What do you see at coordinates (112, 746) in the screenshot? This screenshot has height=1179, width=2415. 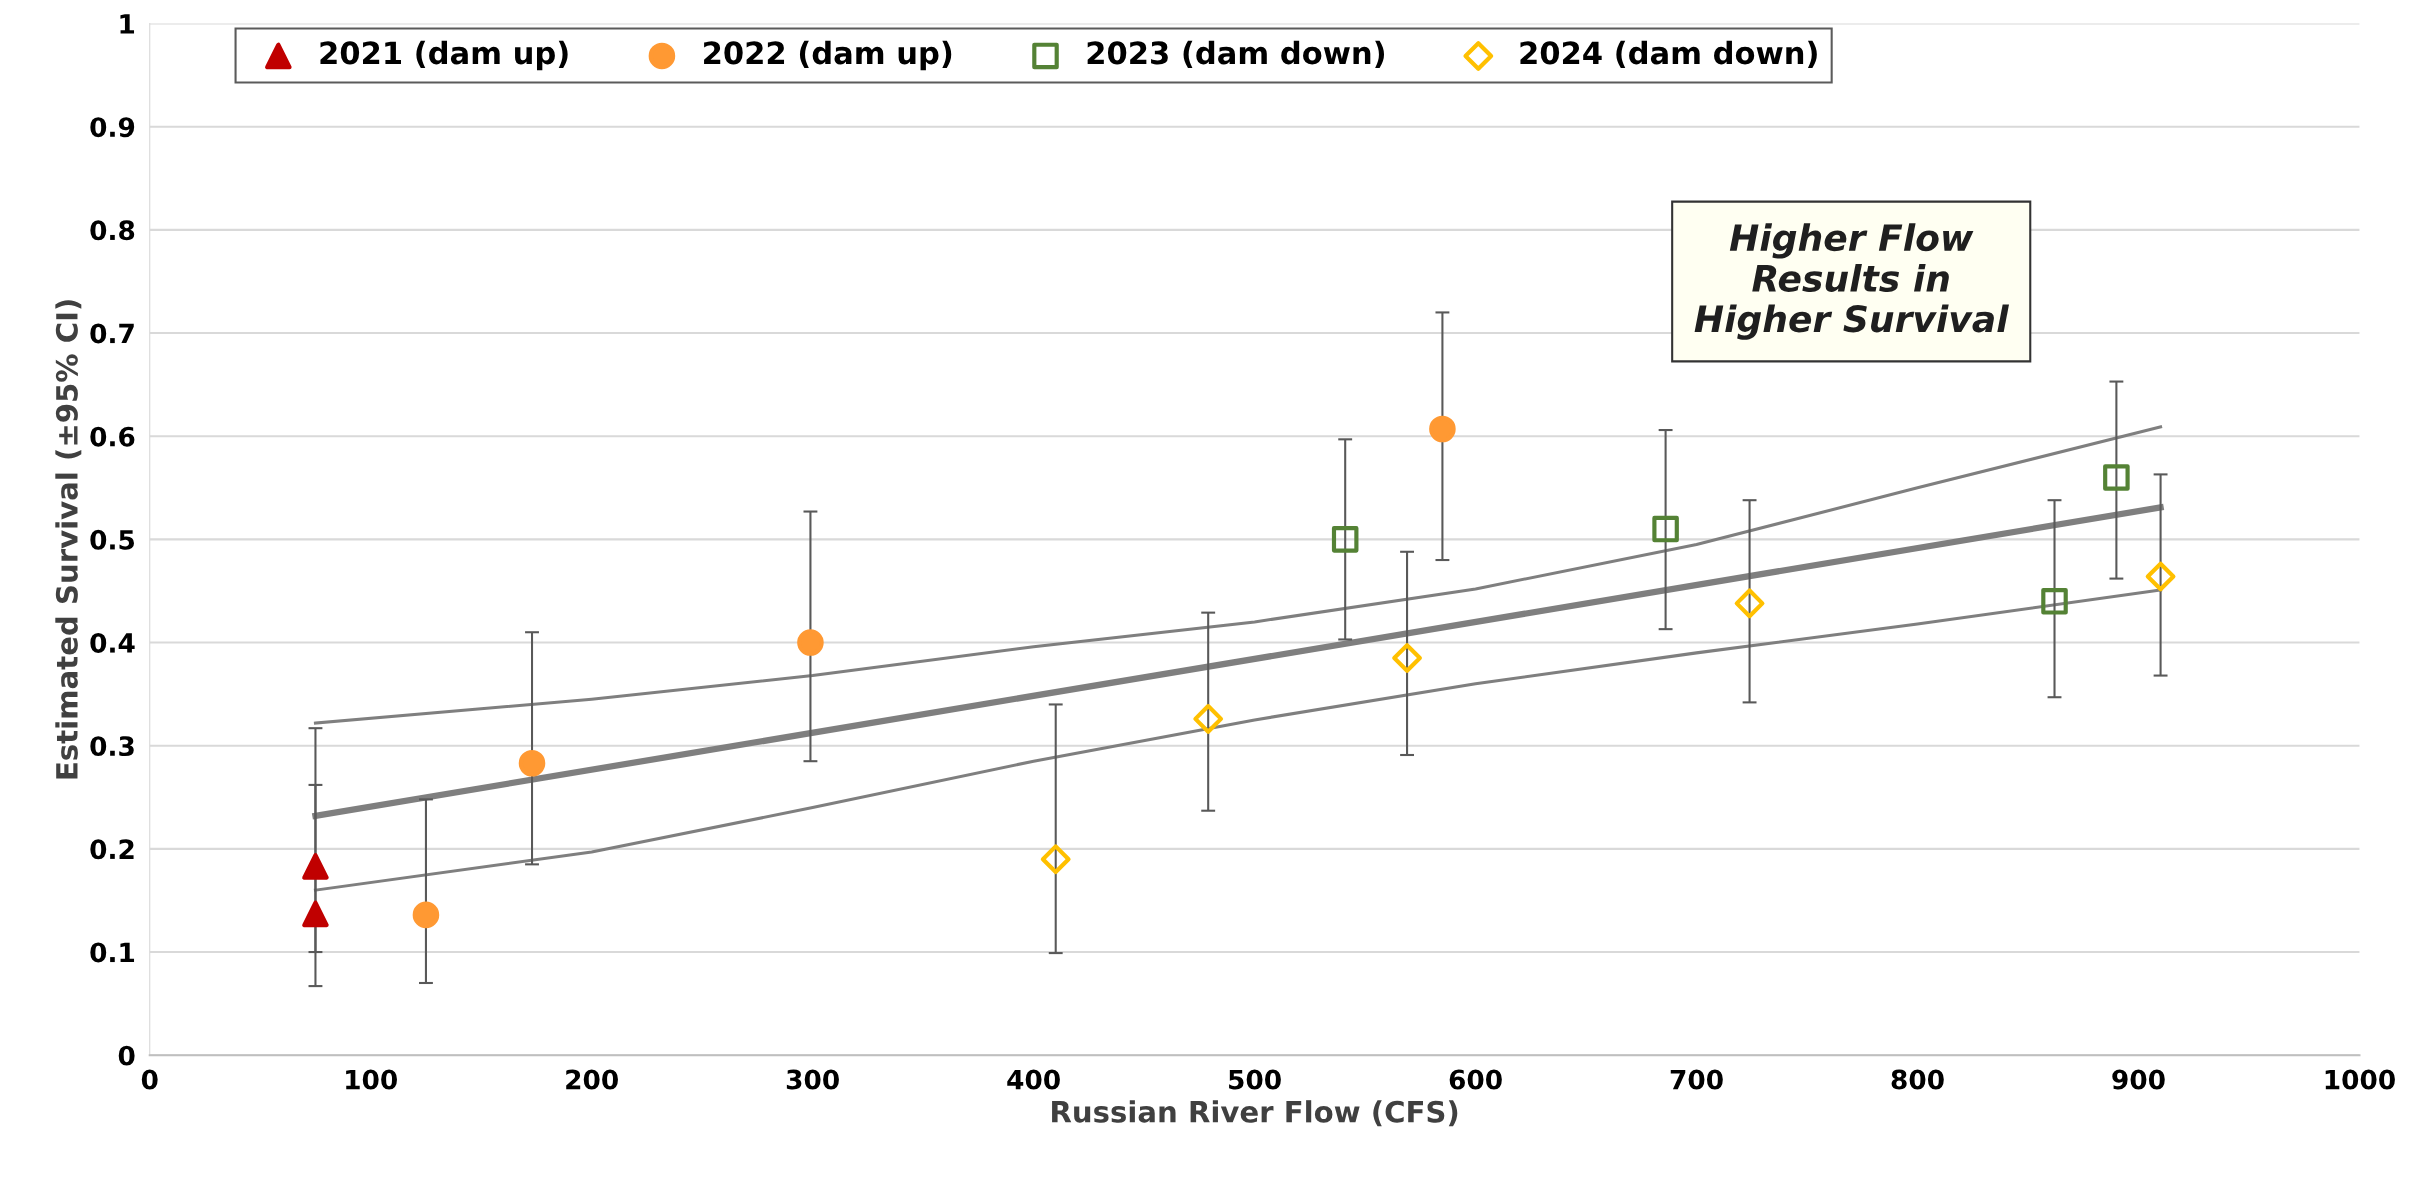 I see `y-tick-label: 0.3` at bounding box center [112, 746].